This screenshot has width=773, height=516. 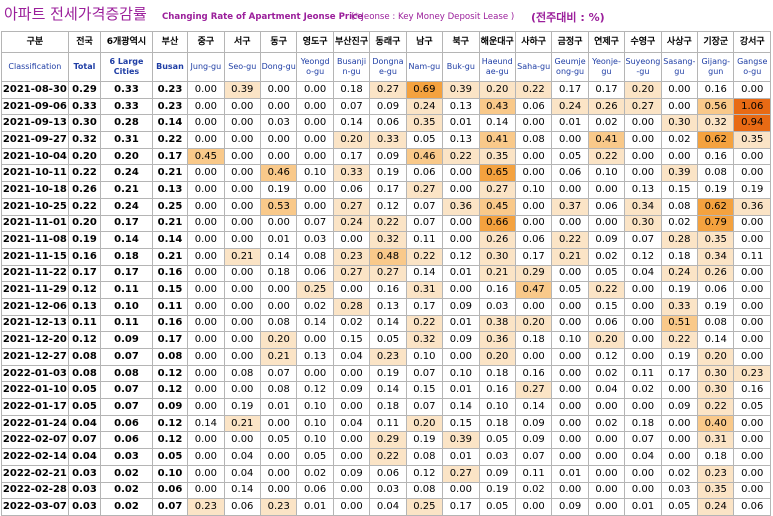 I want to click on district-value: 0.15, so click(x=679, y=190).